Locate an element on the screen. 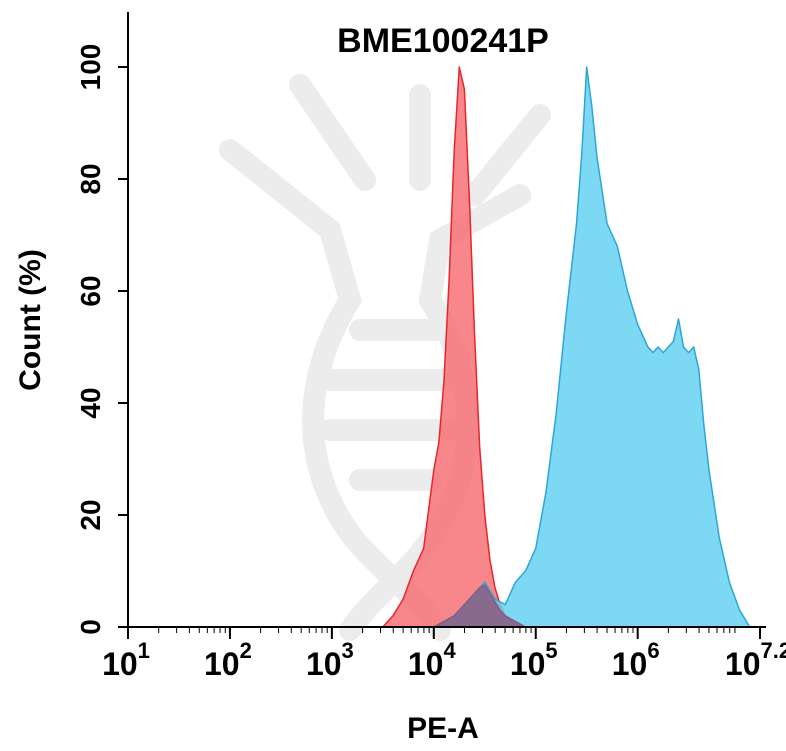 This screenshot has width=786, height=751. x-ticks: 10¹ 10² 10³ 10⁴ 10⁵ 10⁶ 107.2 is located at coordinates (444, 654).